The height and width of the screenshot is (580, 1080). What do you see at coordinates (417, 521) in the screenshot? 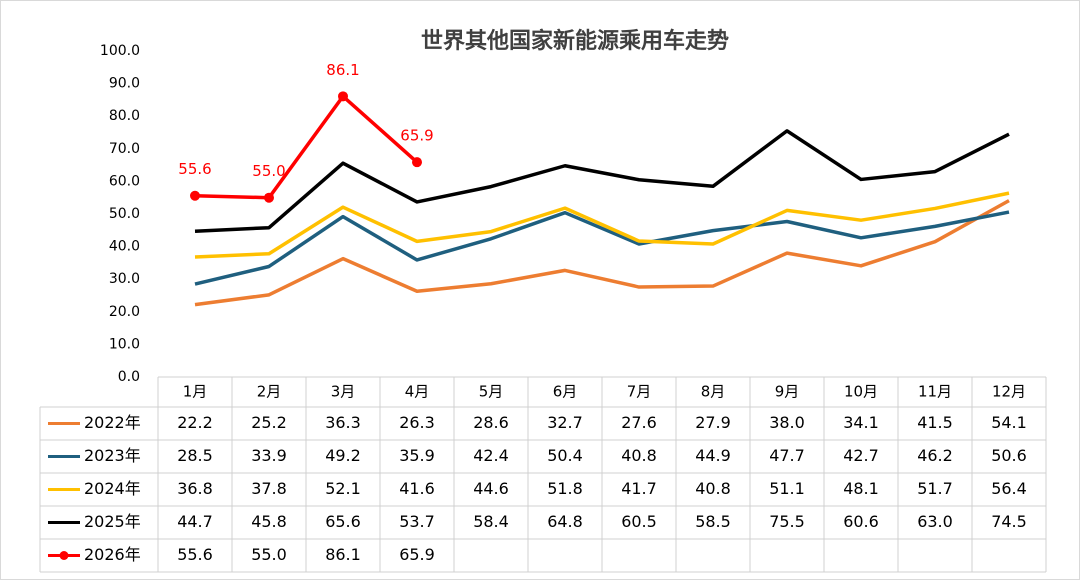
I see `table-cell: 53.7` at bounding box center [417, 521].